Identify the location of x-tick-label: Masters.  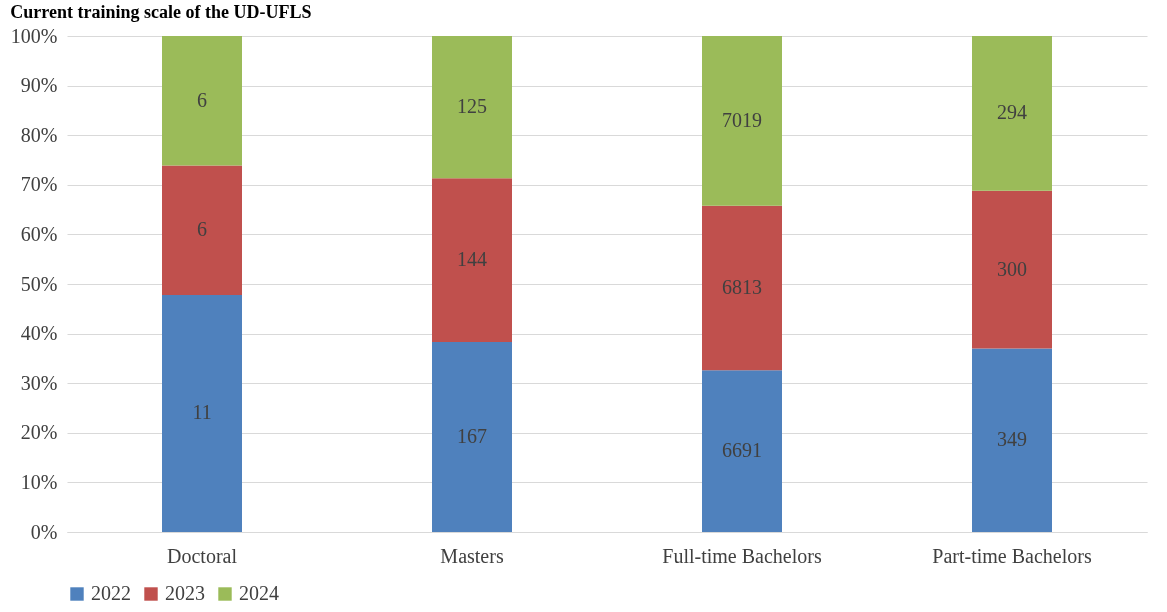
(472, 555).